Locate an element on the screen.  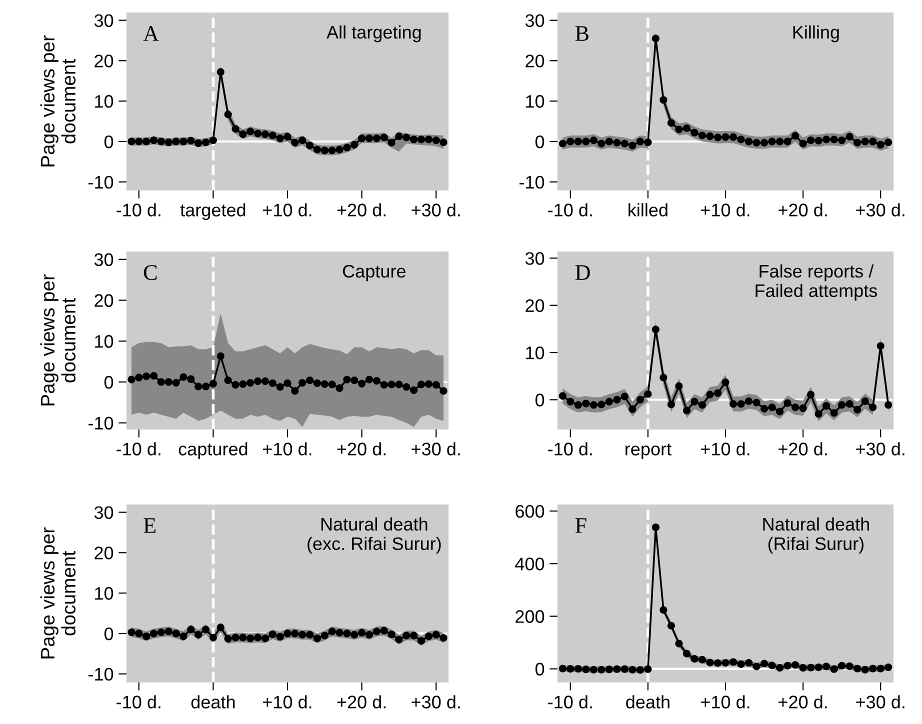
text: Capture is located at coordinates (374, 273).